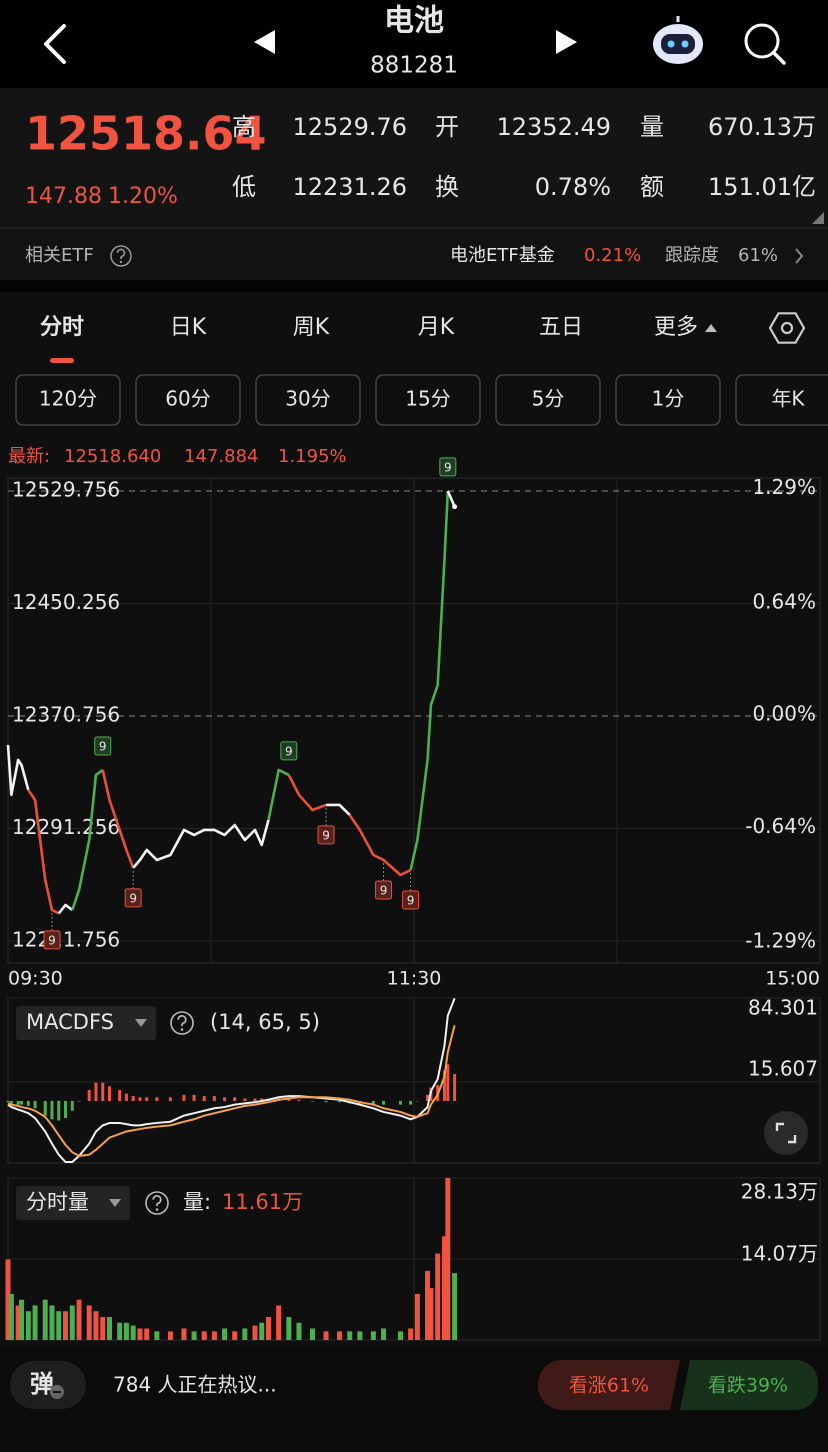  Describe the element at coordinates (780, 940) in the screenshot. I see `y2-tick-label: -1.29%` at that location.